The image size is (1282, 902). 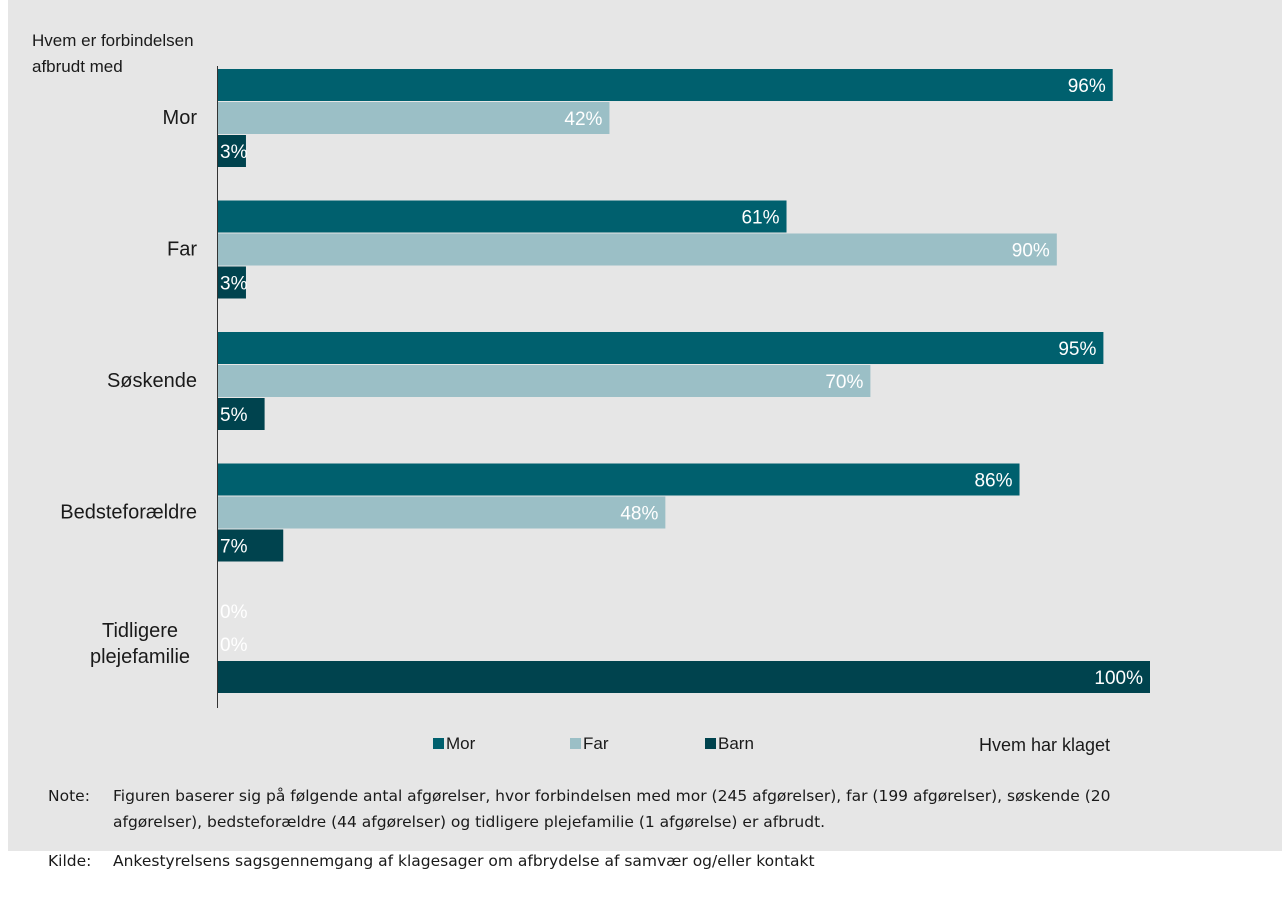 I want to click on data-label: 100%, so click(x=1118, y=678).